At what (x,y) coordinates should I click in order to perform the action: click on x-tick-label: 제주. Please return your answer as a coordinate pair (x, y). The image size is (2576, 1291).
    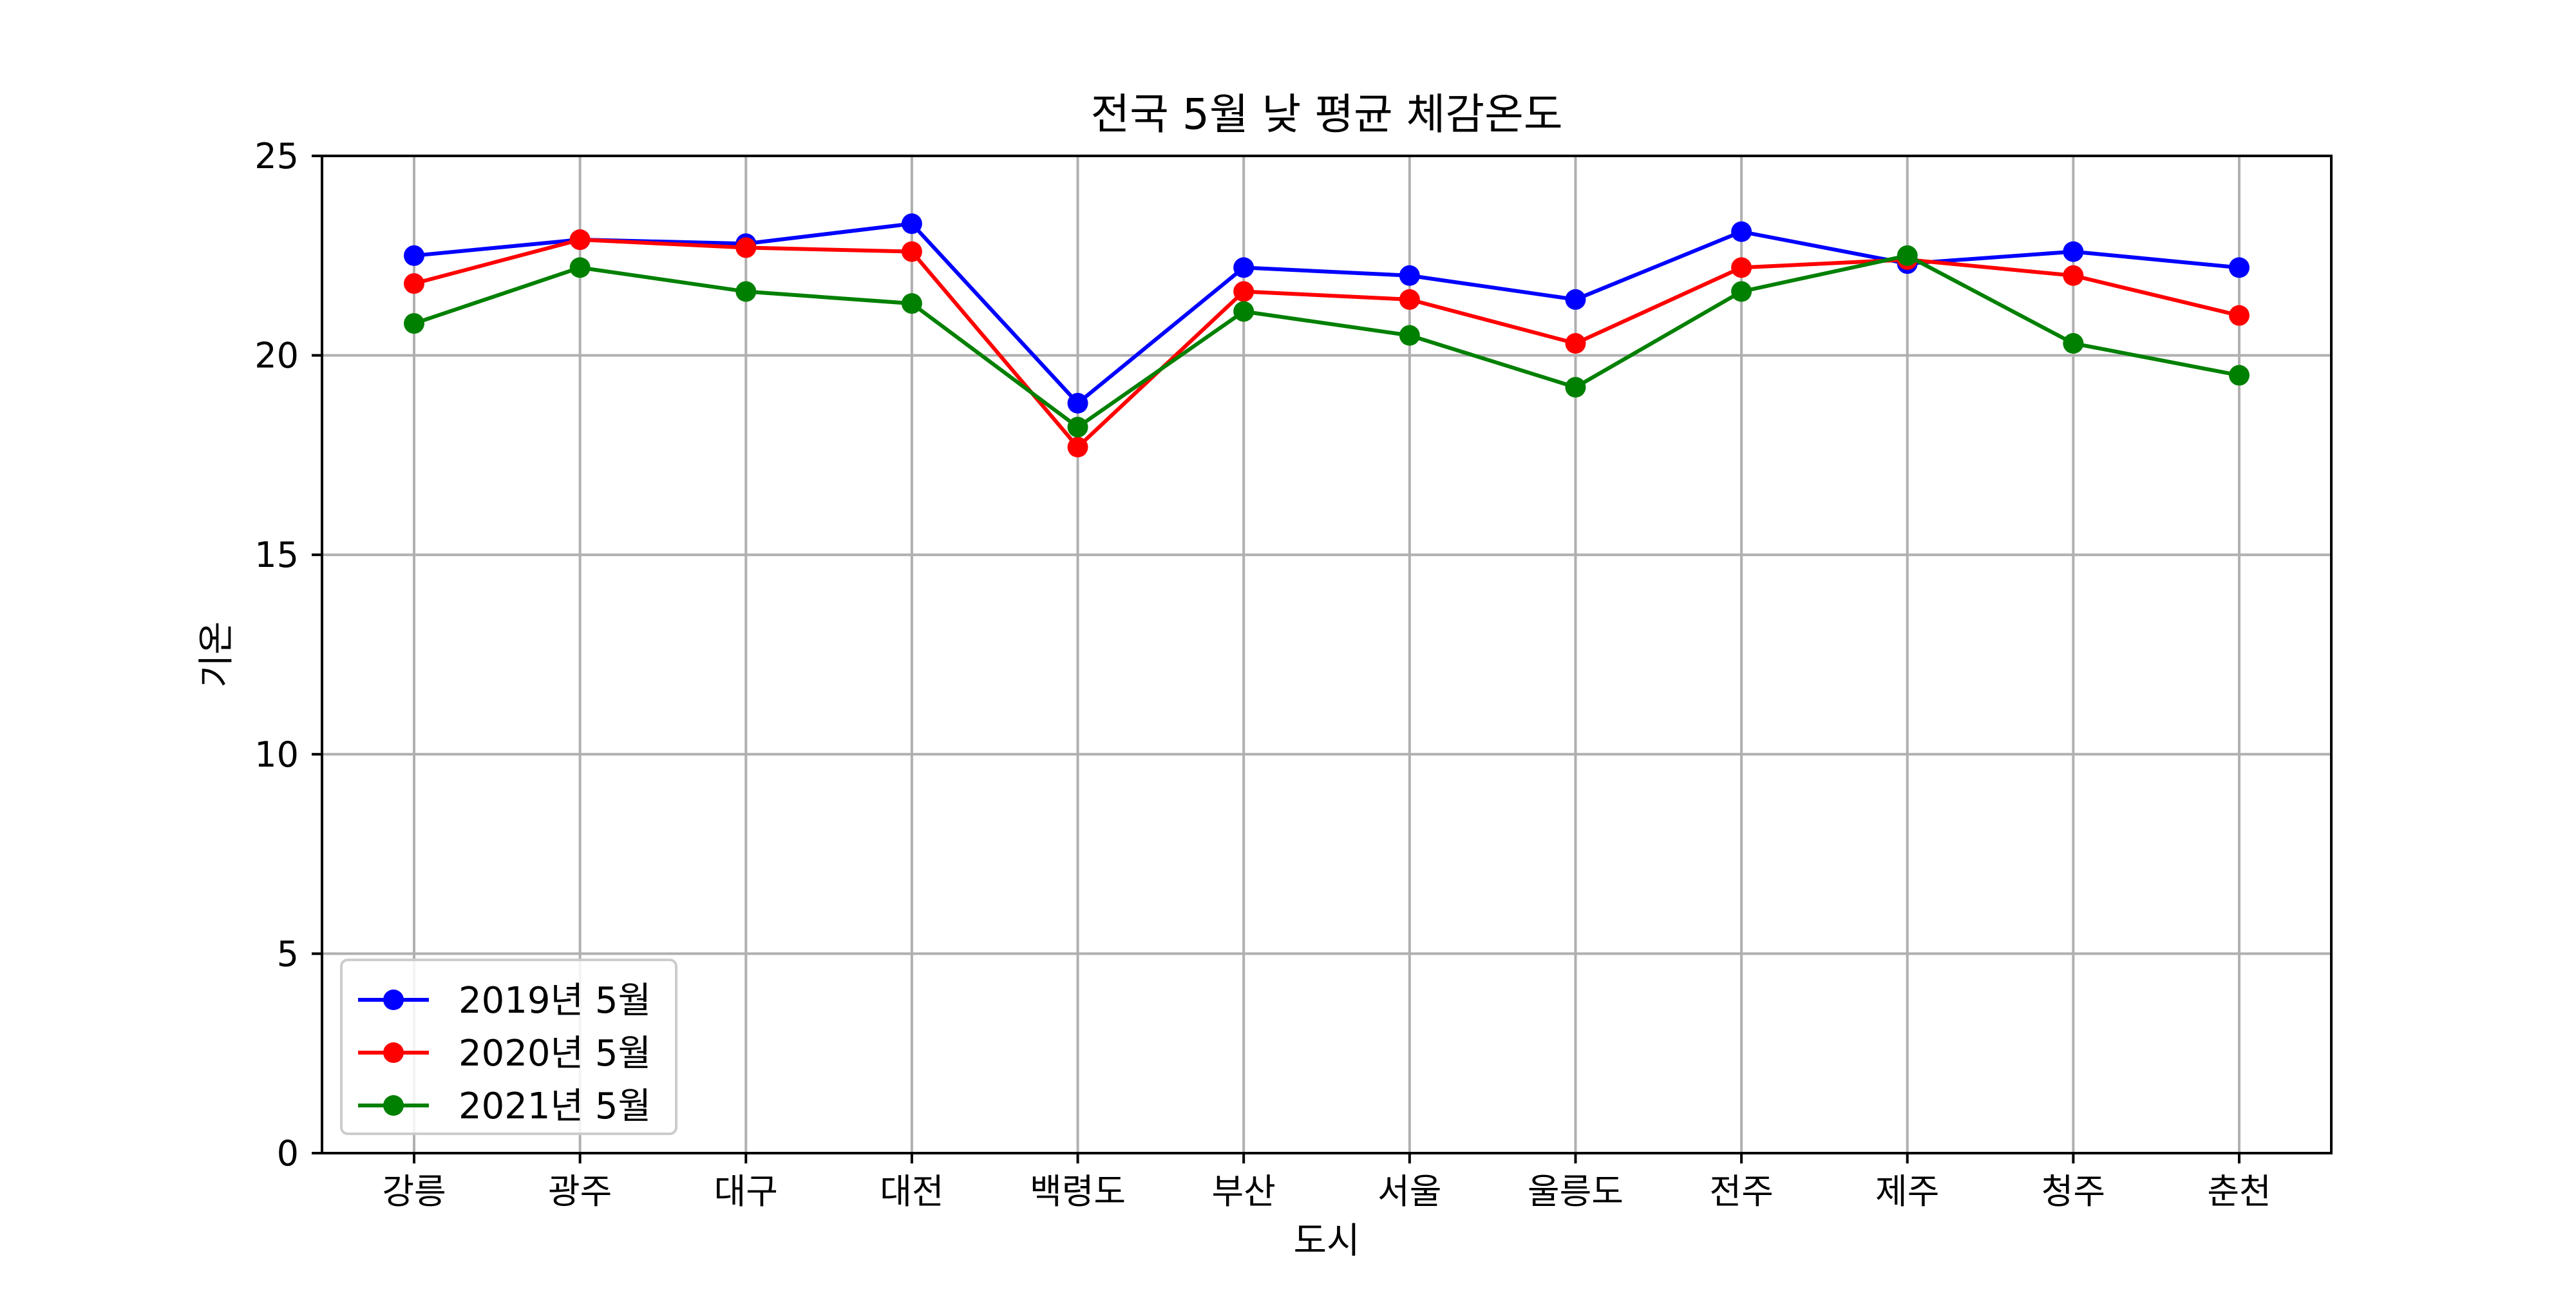
    Looking at the image, I should click on (1907, 1191).